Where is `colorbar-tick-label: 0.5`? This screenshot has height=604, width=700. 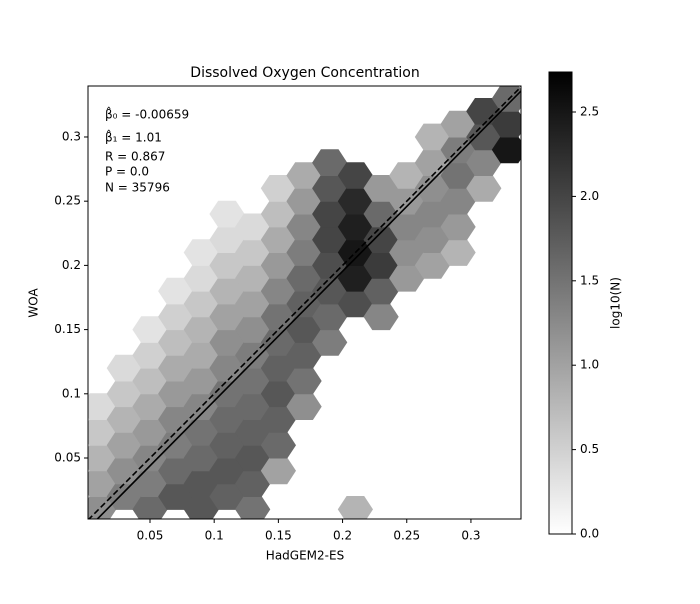
colorbar-tick-label: 0.5 is located at coordinates (589, 449).